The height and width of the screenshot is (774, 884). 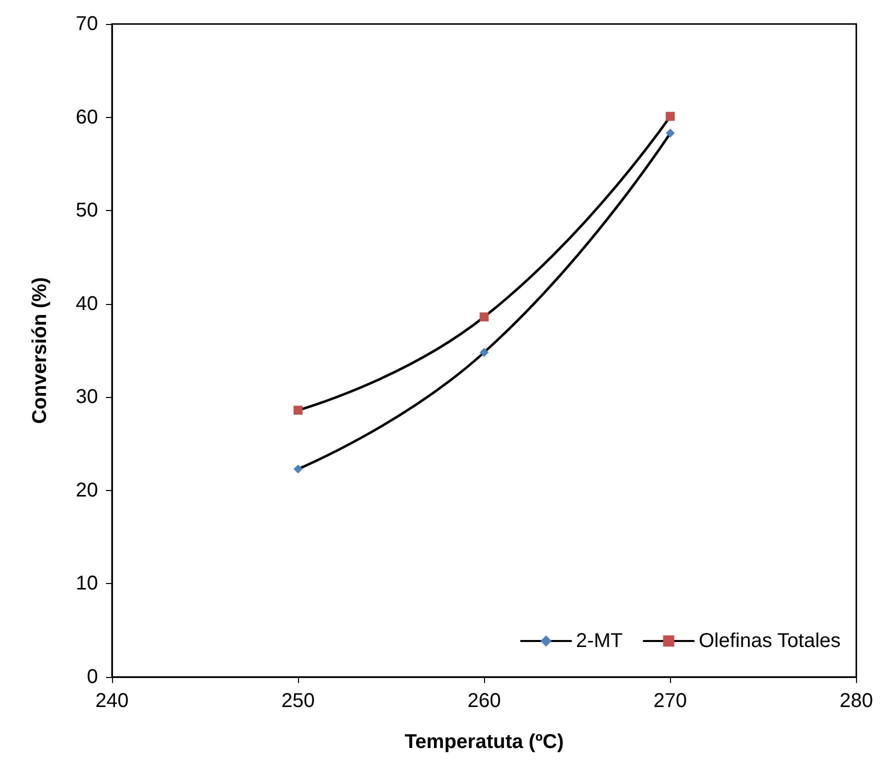 What do you see at coordinates (599, 641) in the screenshot?
I see `legend-label: 2-MT` at bounding box center [599, 641].